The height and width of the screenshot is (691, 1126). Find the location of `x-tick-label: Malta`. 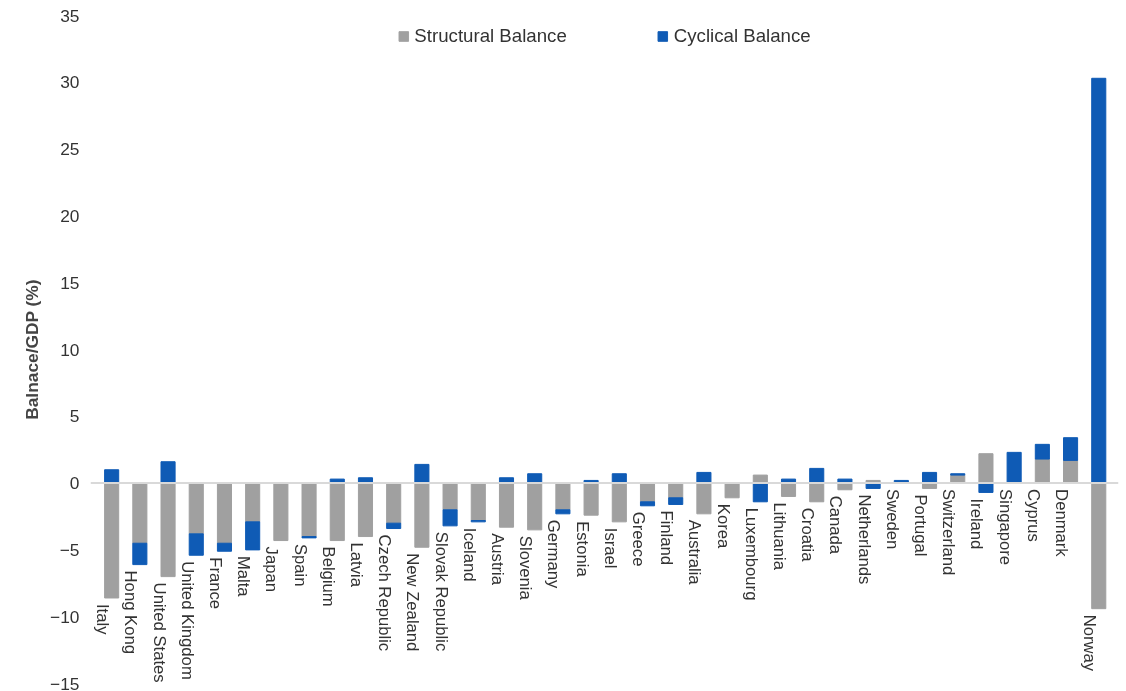

x-tick-label: Malta is located at coordinates (244, 576).